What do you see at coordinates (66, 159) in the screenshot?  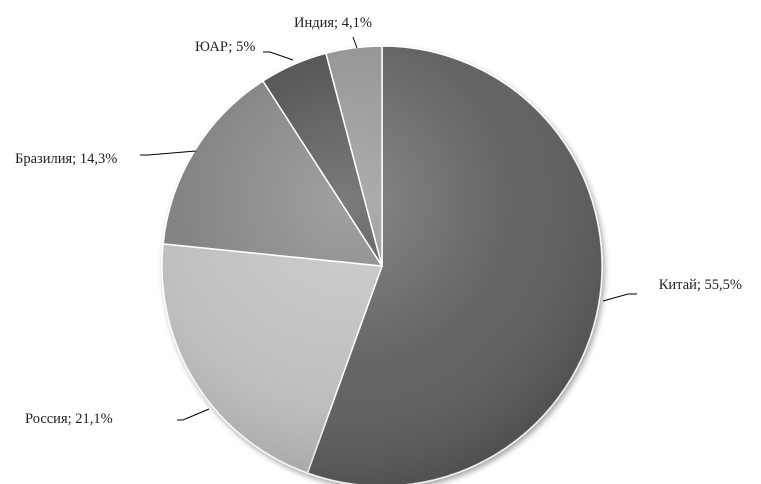 I see `data-label-2: Бразилия; 14,3%` at bounding box center [66, 159].